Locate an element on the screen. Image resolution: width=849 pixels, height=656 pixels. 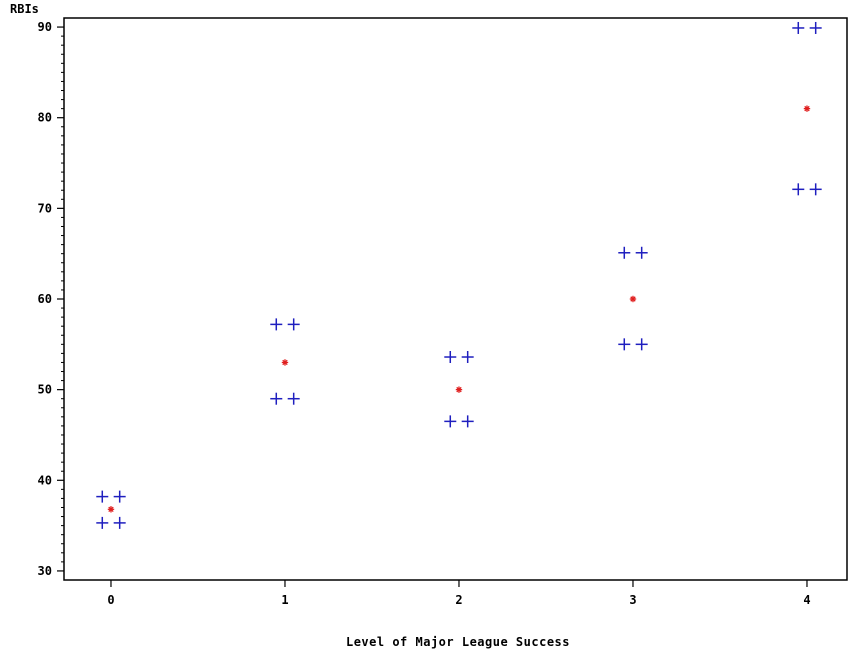
y-tick-label: 60 is located at coordinates (45, 299).